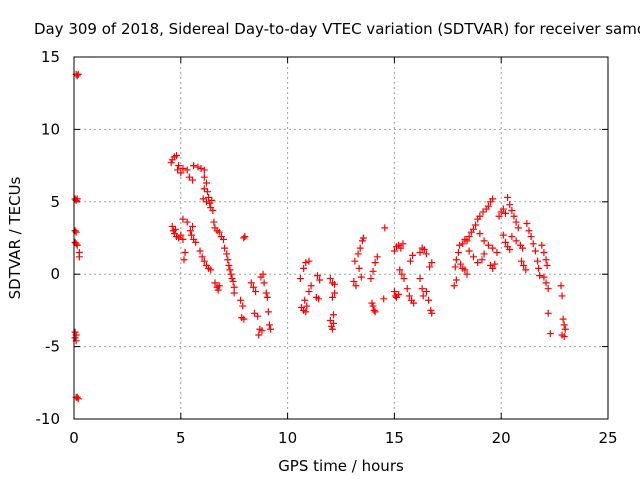 The width and height of the screenshot is (640, 480). What do you see at coordinates (394, 438) in the screenshot?
I see `x-tick-label: 15` at bounding box center [394, 438].